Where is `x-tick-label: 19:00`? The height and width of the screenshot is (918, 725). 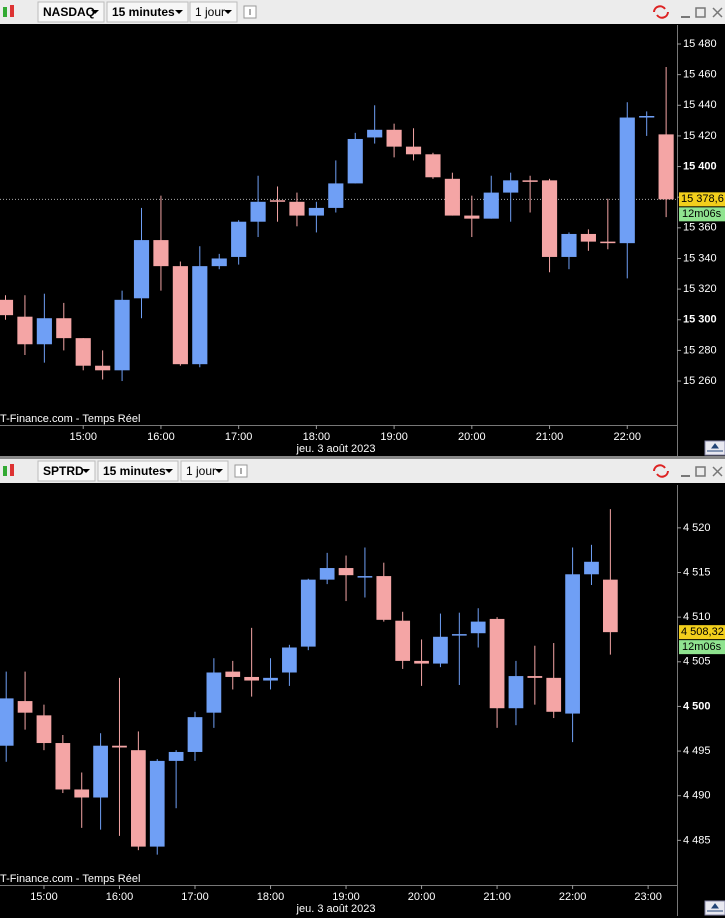 x-tick-label: 19:00 is located at coordinates (346, 897).